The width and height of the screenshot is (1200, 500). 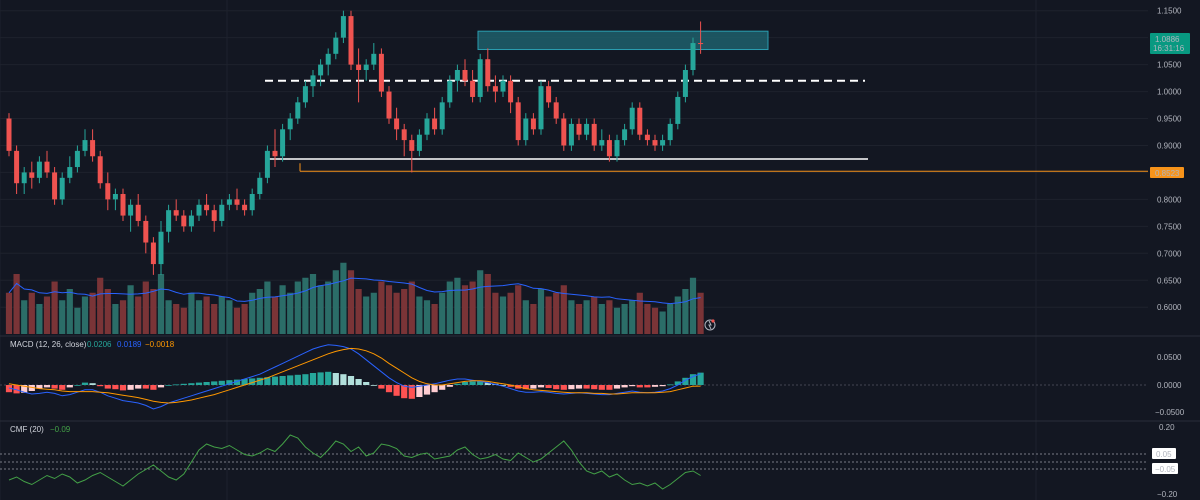 What do you see at coordinates (1169, 11) in the screenshot?
I see `price-tick-label: 1.1500` at bounding box center [1169, 11].